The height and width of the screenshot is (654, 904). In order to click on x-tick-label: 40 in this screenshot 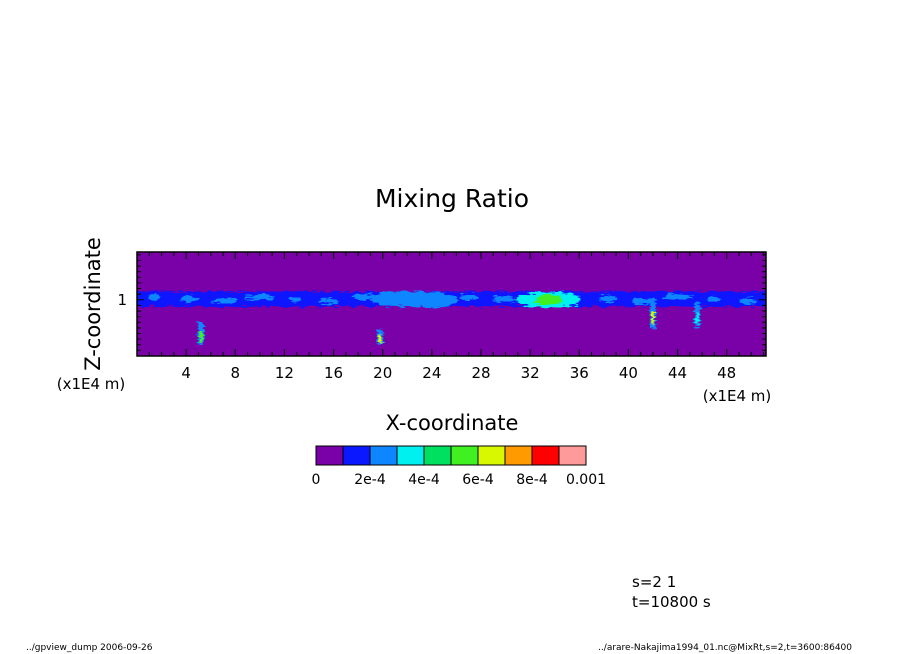, I will do `click(628, 373)`.